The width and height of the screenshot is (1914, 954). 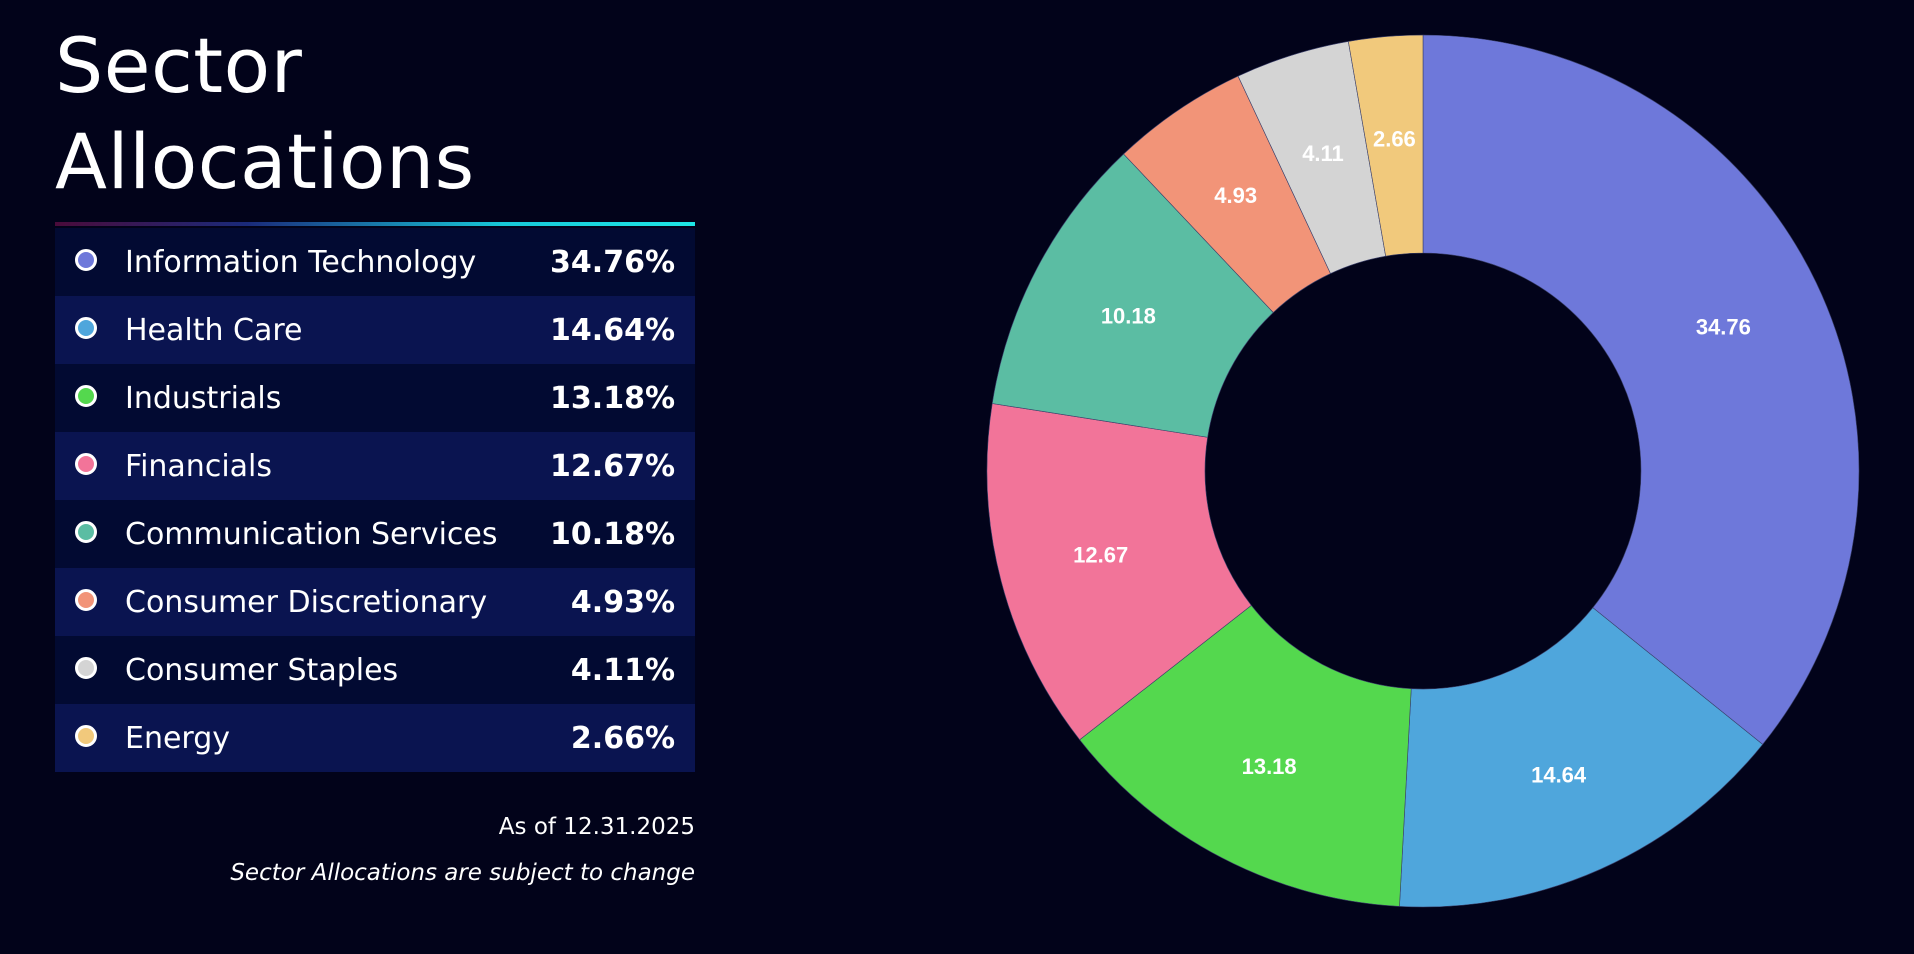 I want to click on swatch-energy-icon, so click(x=86, y=736).